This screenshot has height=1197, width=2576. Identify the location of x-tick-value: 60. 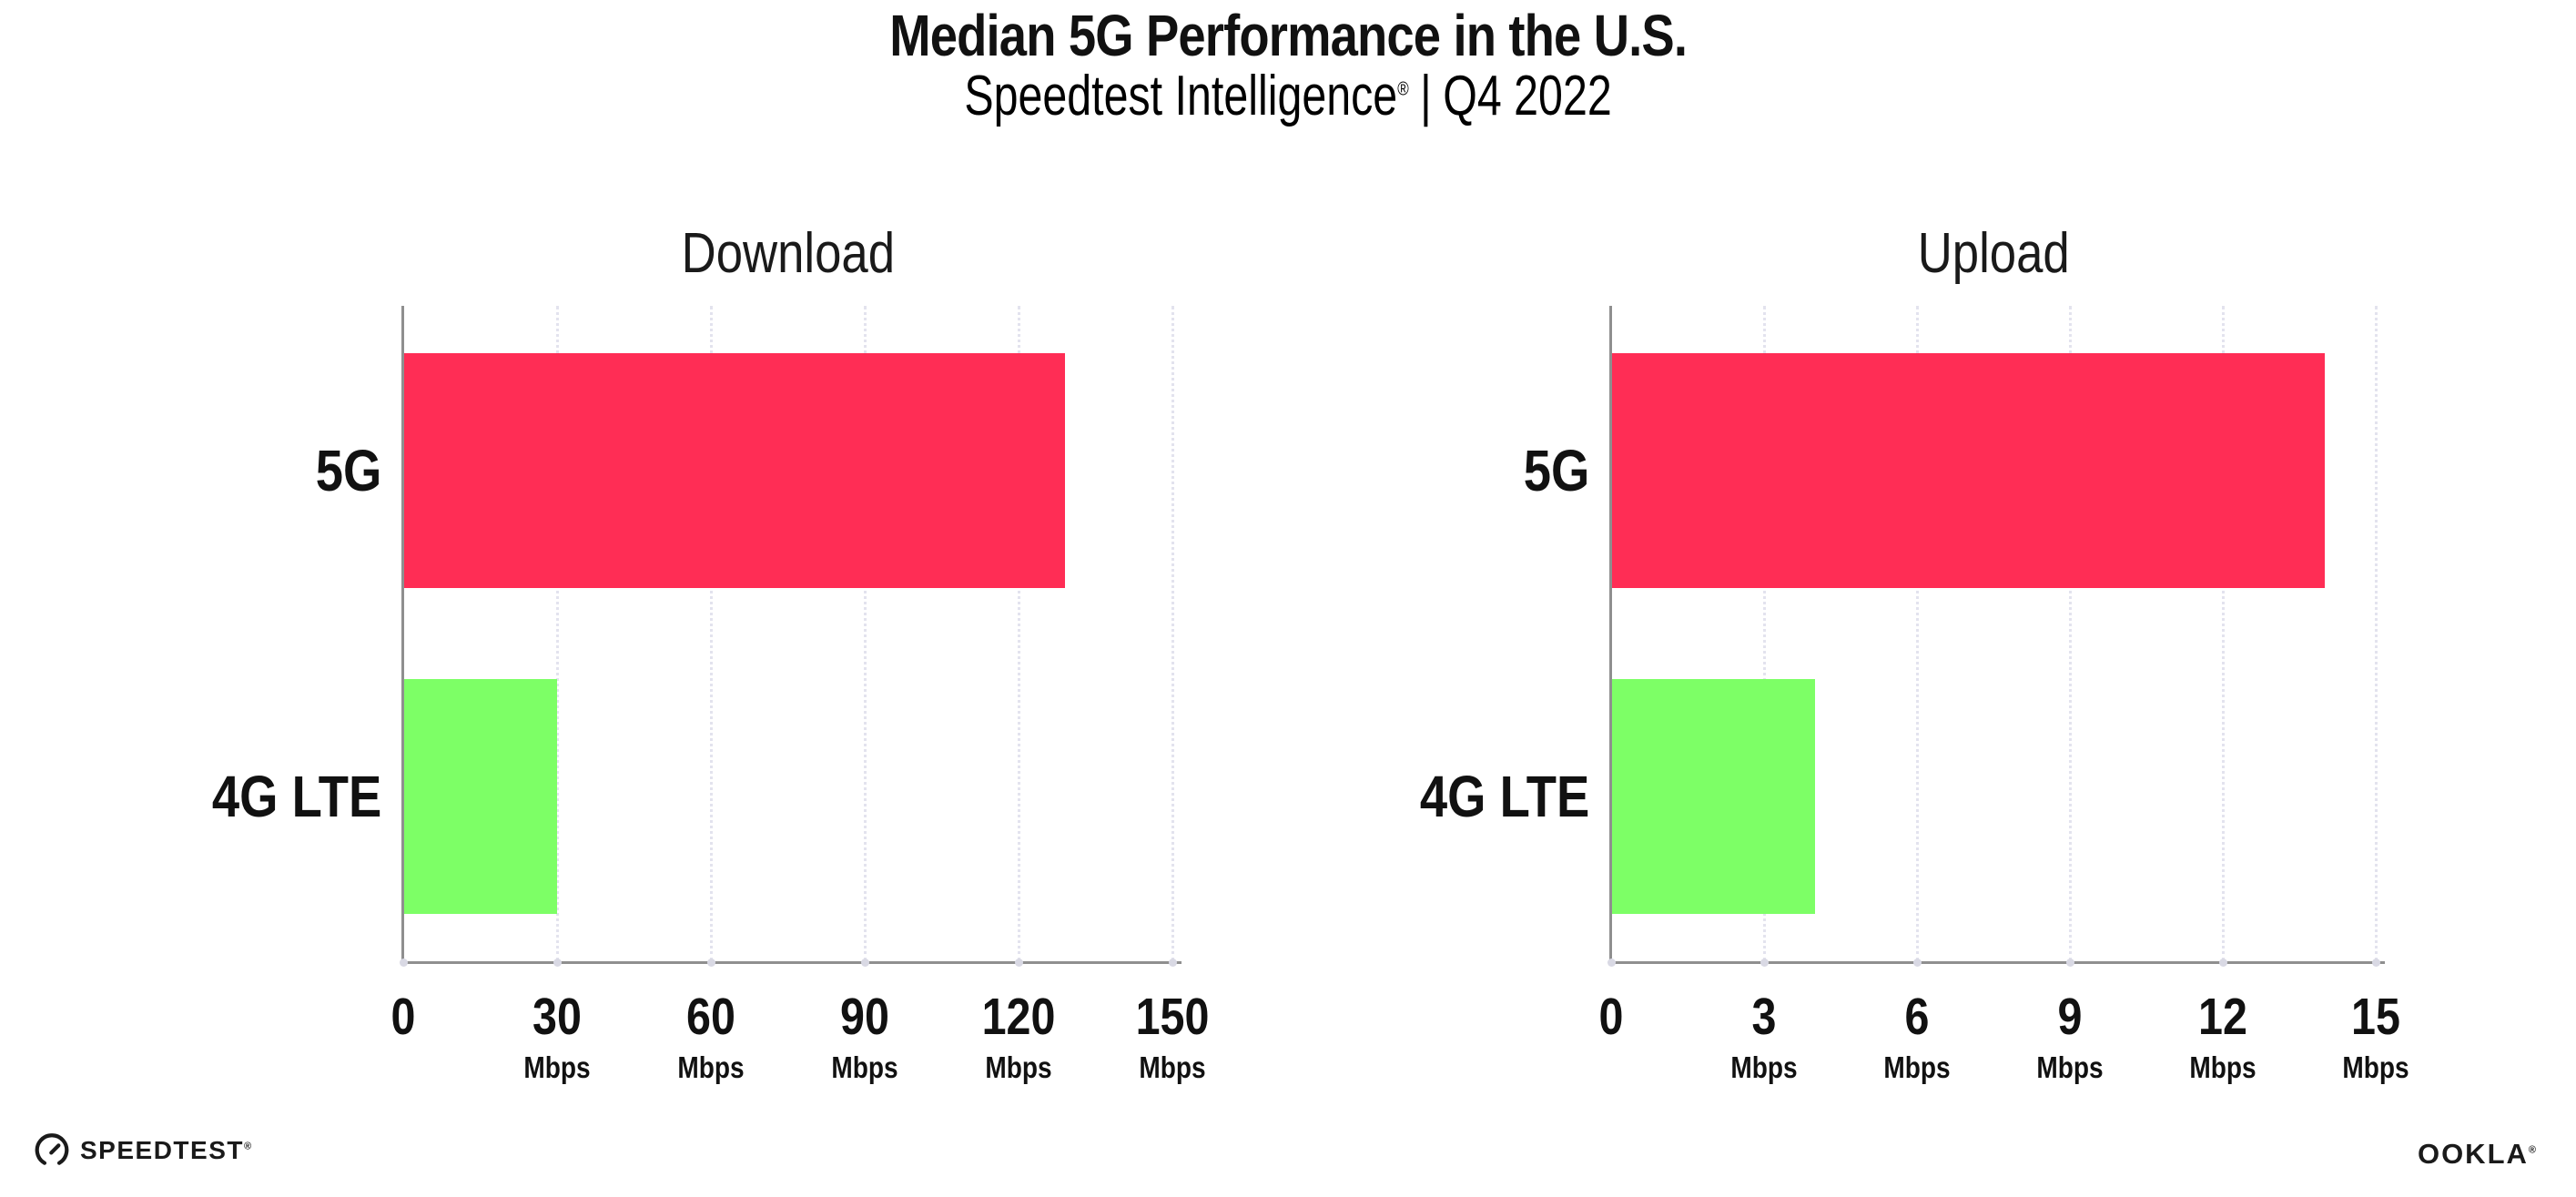
(710, 1017).